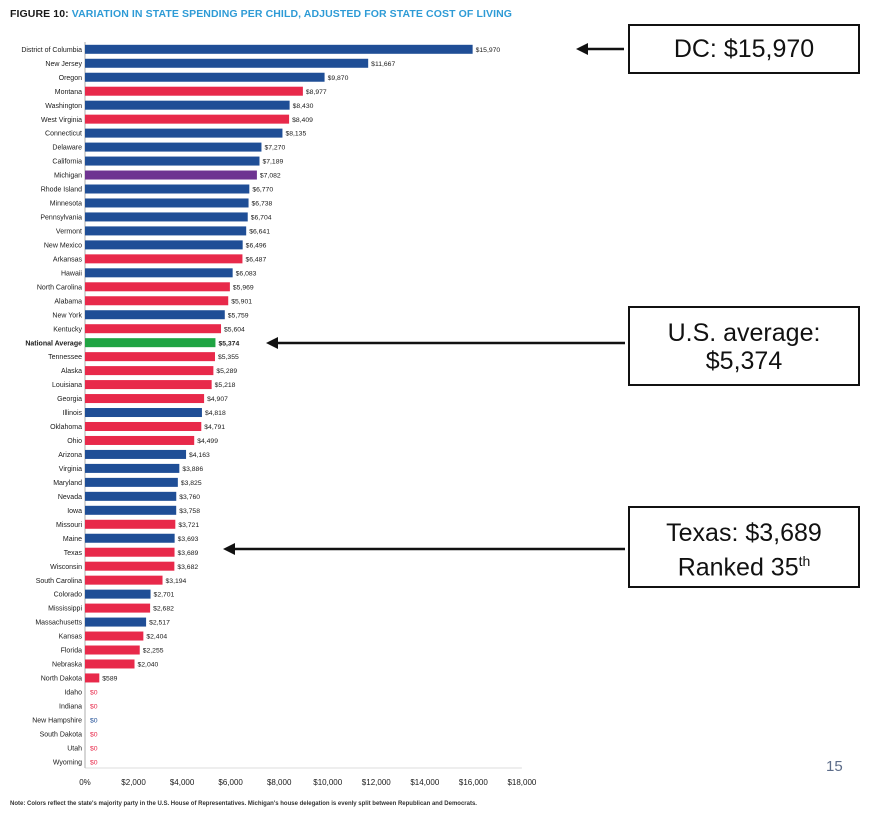 This screenshot has width=877, height=822. Describe the element at coordinates (744, 346) in the screenshot. I see `callout-us-average: U.S. average: $5,374` at that location.